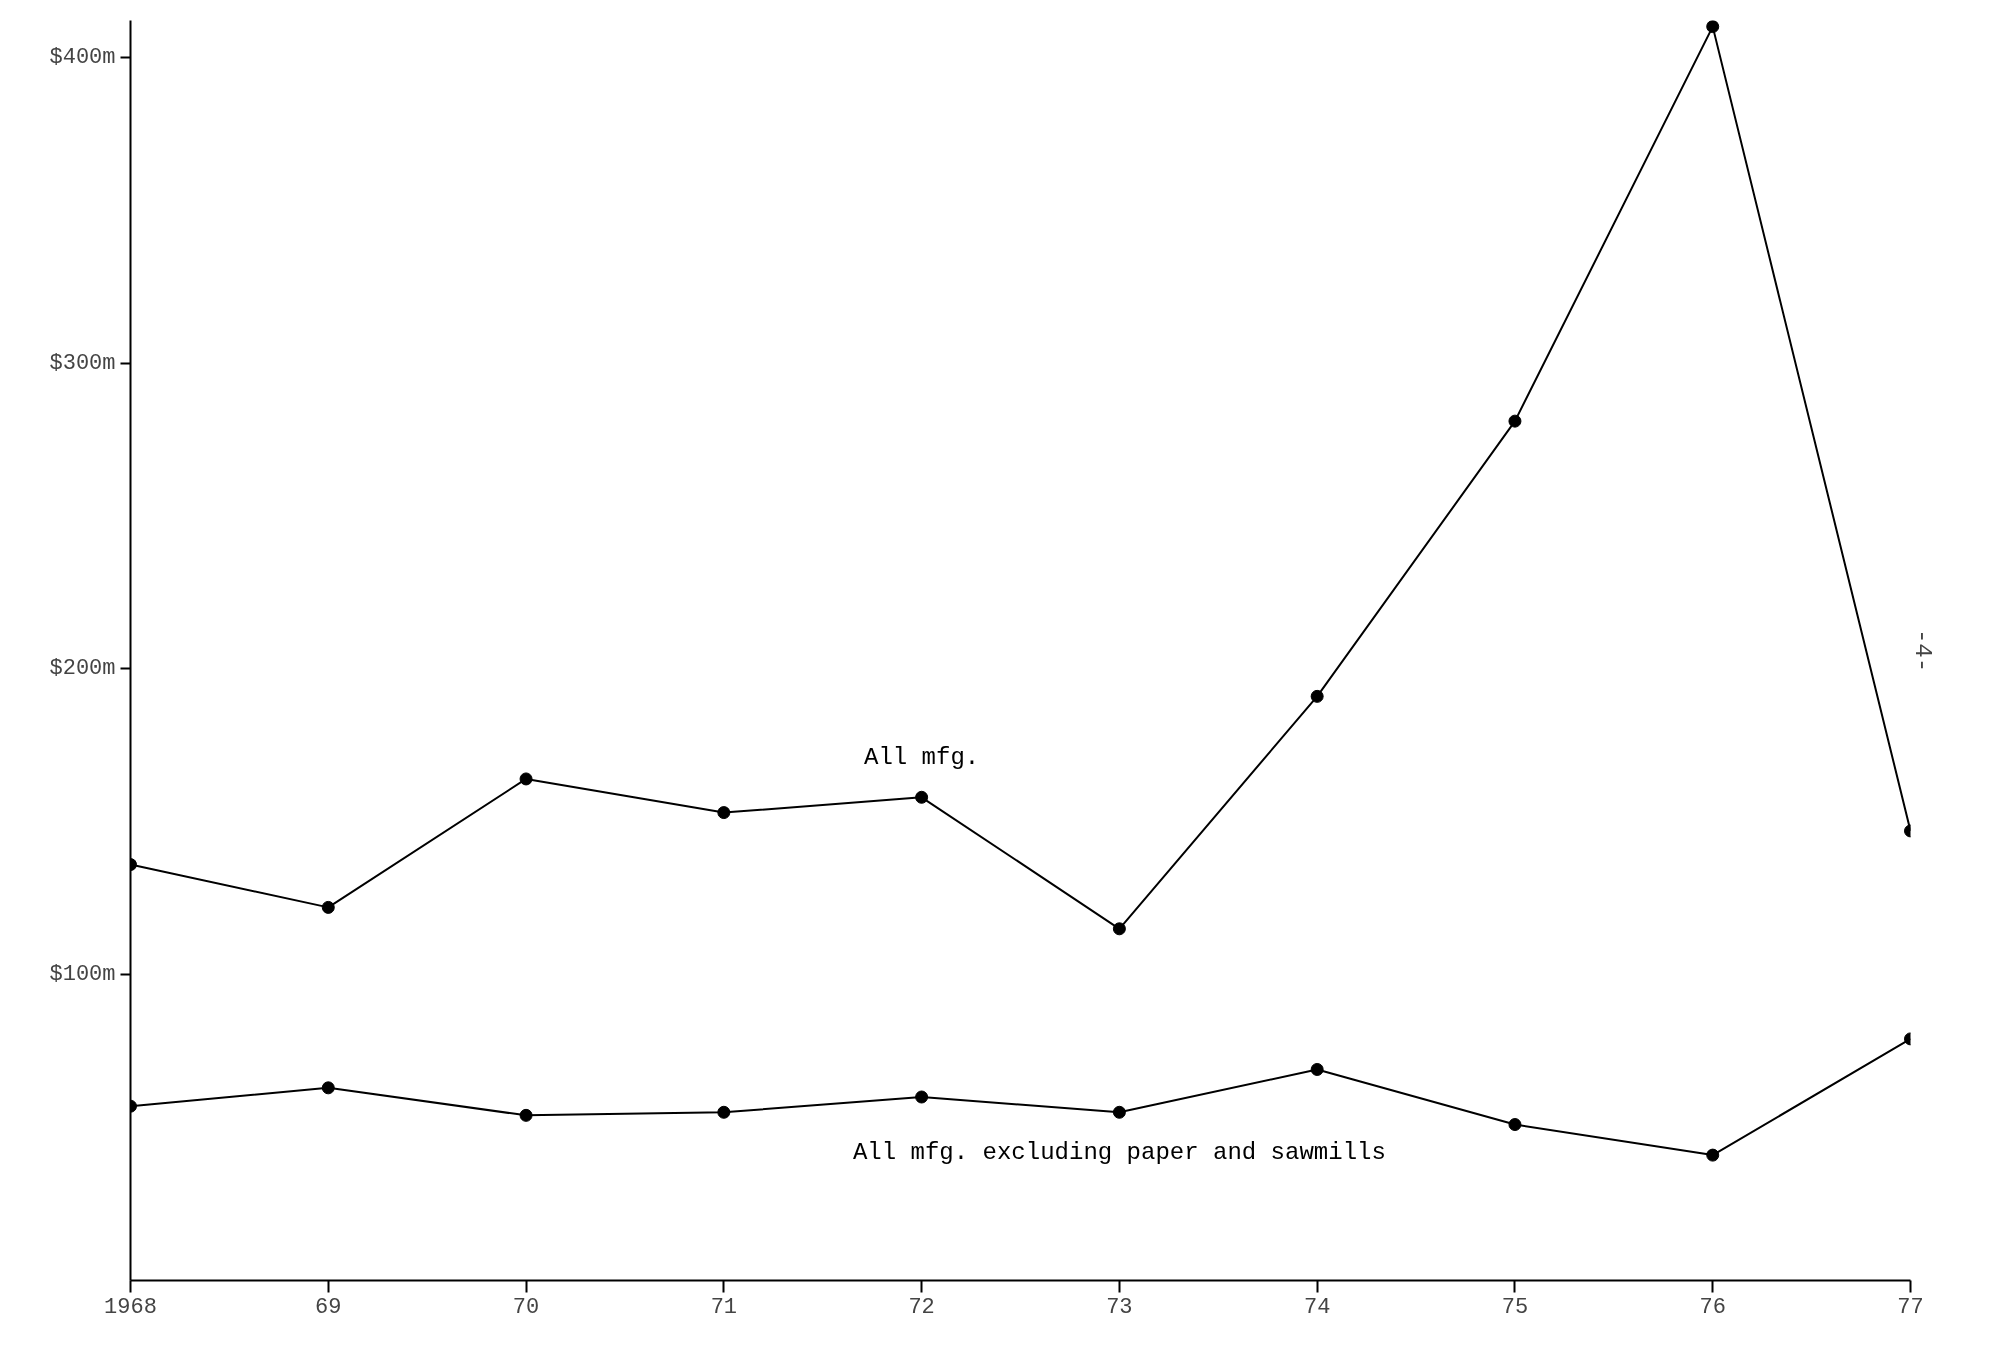 This screenshot has height=1355, width=2007. What do you see at coordinates (724, 1307) in the screenshot?
I see `x-tick-label: 71` at bounding box center [724, 1307].